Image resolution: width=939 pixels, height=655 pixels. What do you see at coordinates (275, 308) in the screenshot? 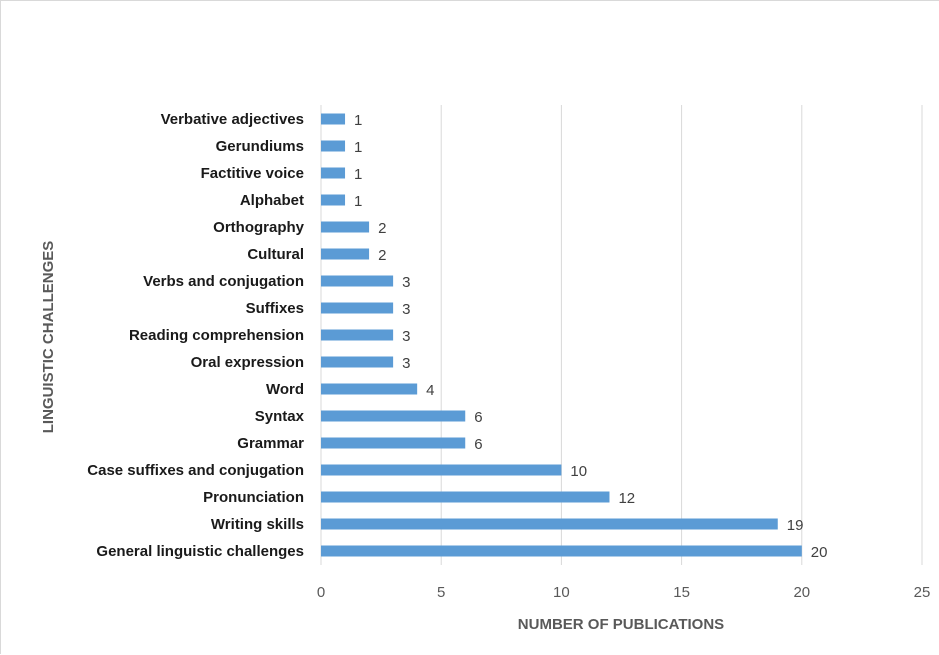
I see `category-label: Suffixes` at bounding box center [275, 308].